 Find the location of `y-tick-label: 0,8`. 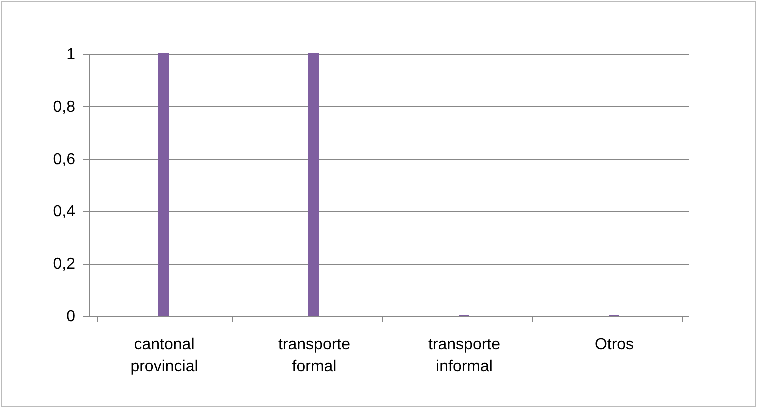

y-tick-label: 0,8 is located at coordinates (64, 107).